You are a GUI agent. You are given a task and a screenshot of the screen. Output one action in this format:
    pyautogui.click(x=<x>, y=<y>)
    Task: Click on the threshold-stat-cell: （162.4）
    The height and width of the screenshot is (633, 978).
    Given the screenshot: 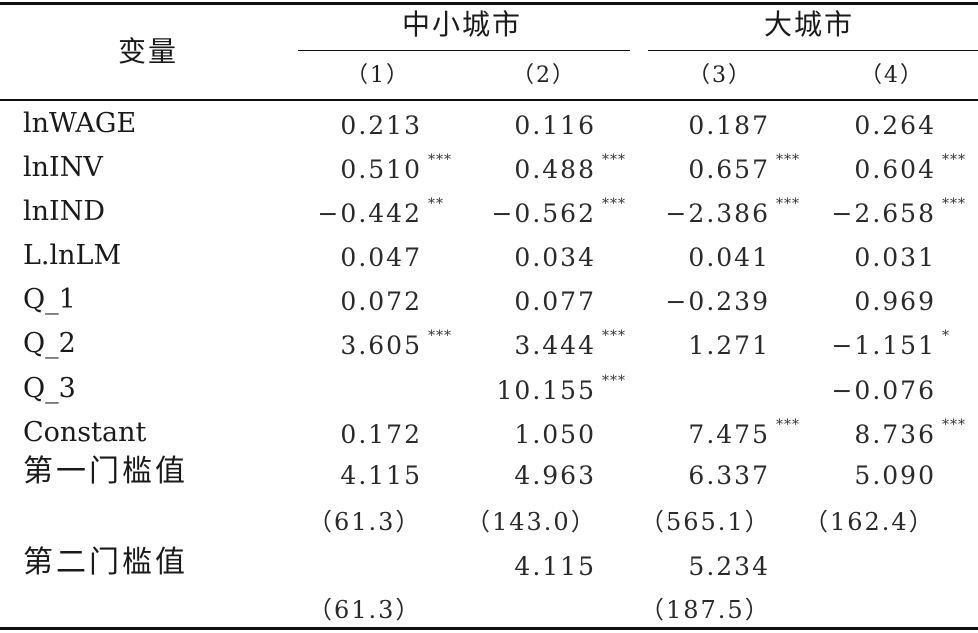 What is the action you would take?
    pyautogui.click(x=869, y=522)
    